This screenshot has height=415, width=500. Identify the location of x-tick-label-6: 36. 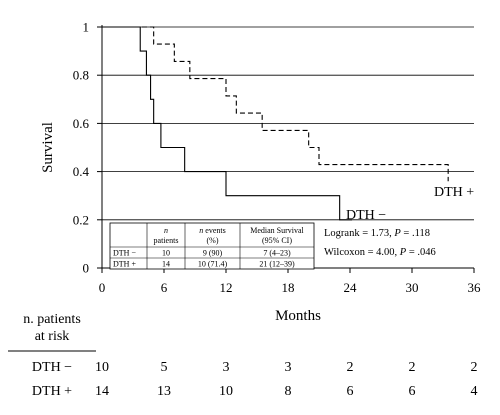
(475, 287).